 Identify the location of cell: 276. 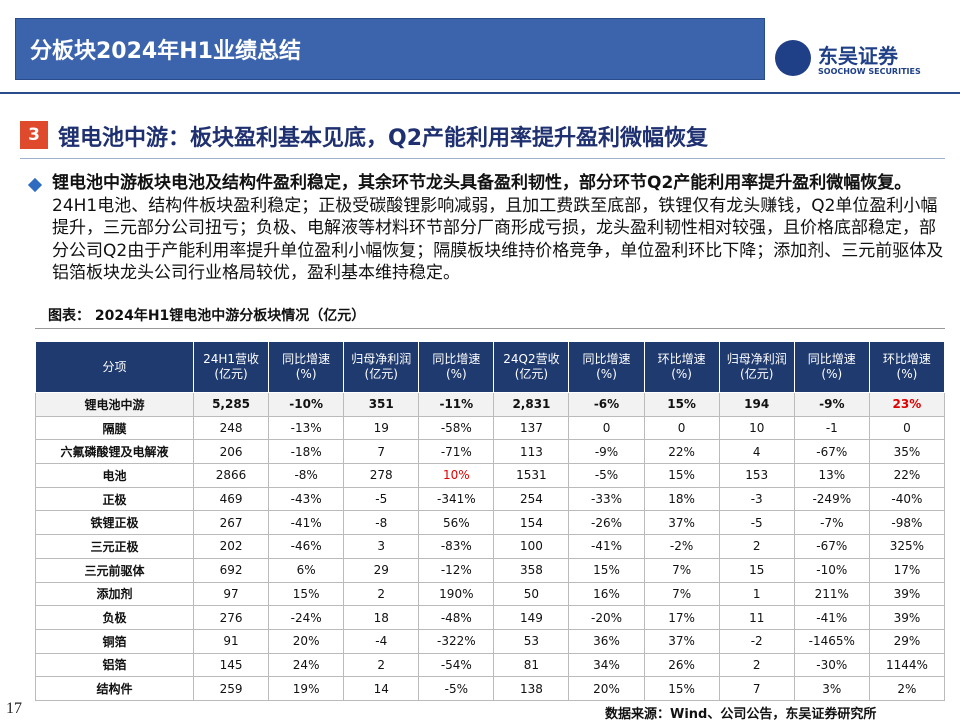
(231, 617).